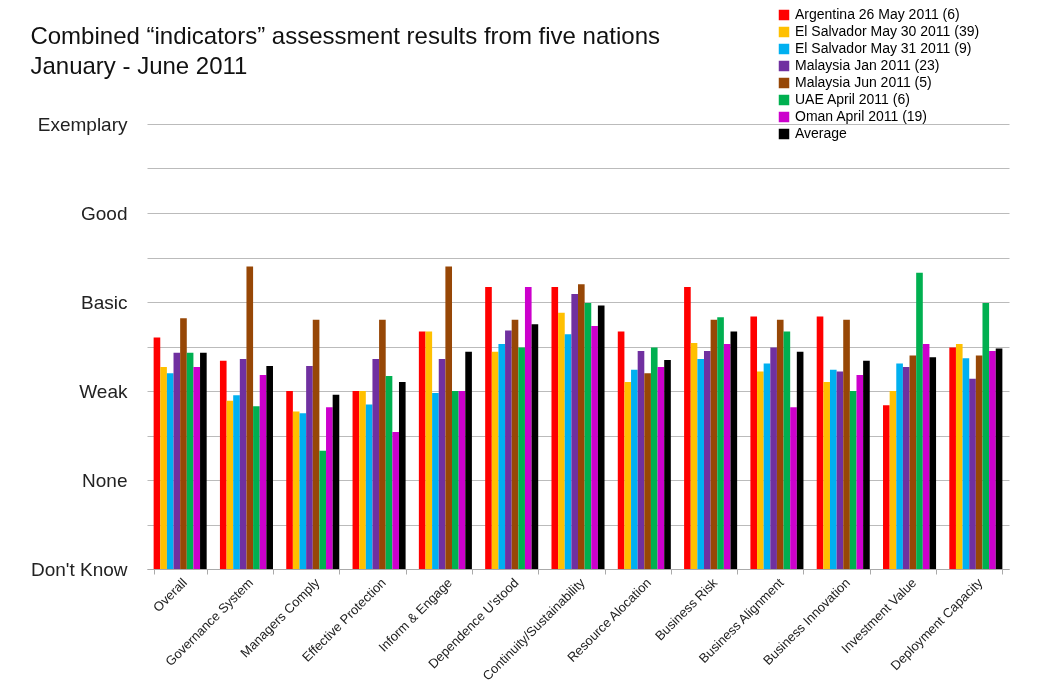 The height and width of the screenshot is (695, 1057). I want to click on ref-line-label: None, so click(105, 480).